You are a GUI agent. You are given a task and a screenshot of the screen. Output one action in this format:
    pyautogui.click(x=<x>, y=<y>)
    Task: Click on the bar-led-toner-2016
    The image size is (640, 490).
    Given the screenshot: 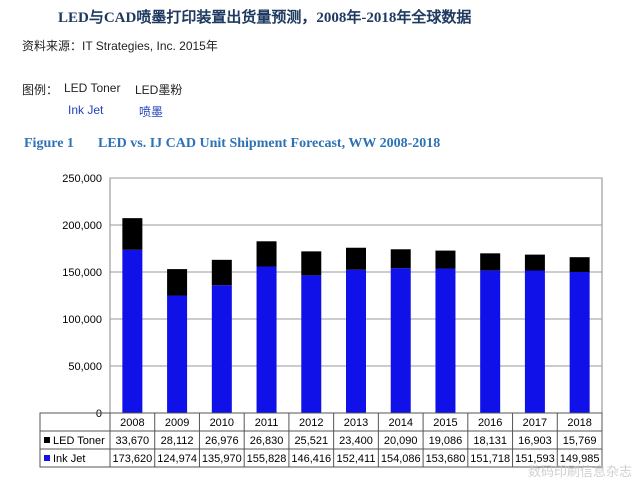 What is the action you would take?
    pyautogui.click(x=490, y=262)
    